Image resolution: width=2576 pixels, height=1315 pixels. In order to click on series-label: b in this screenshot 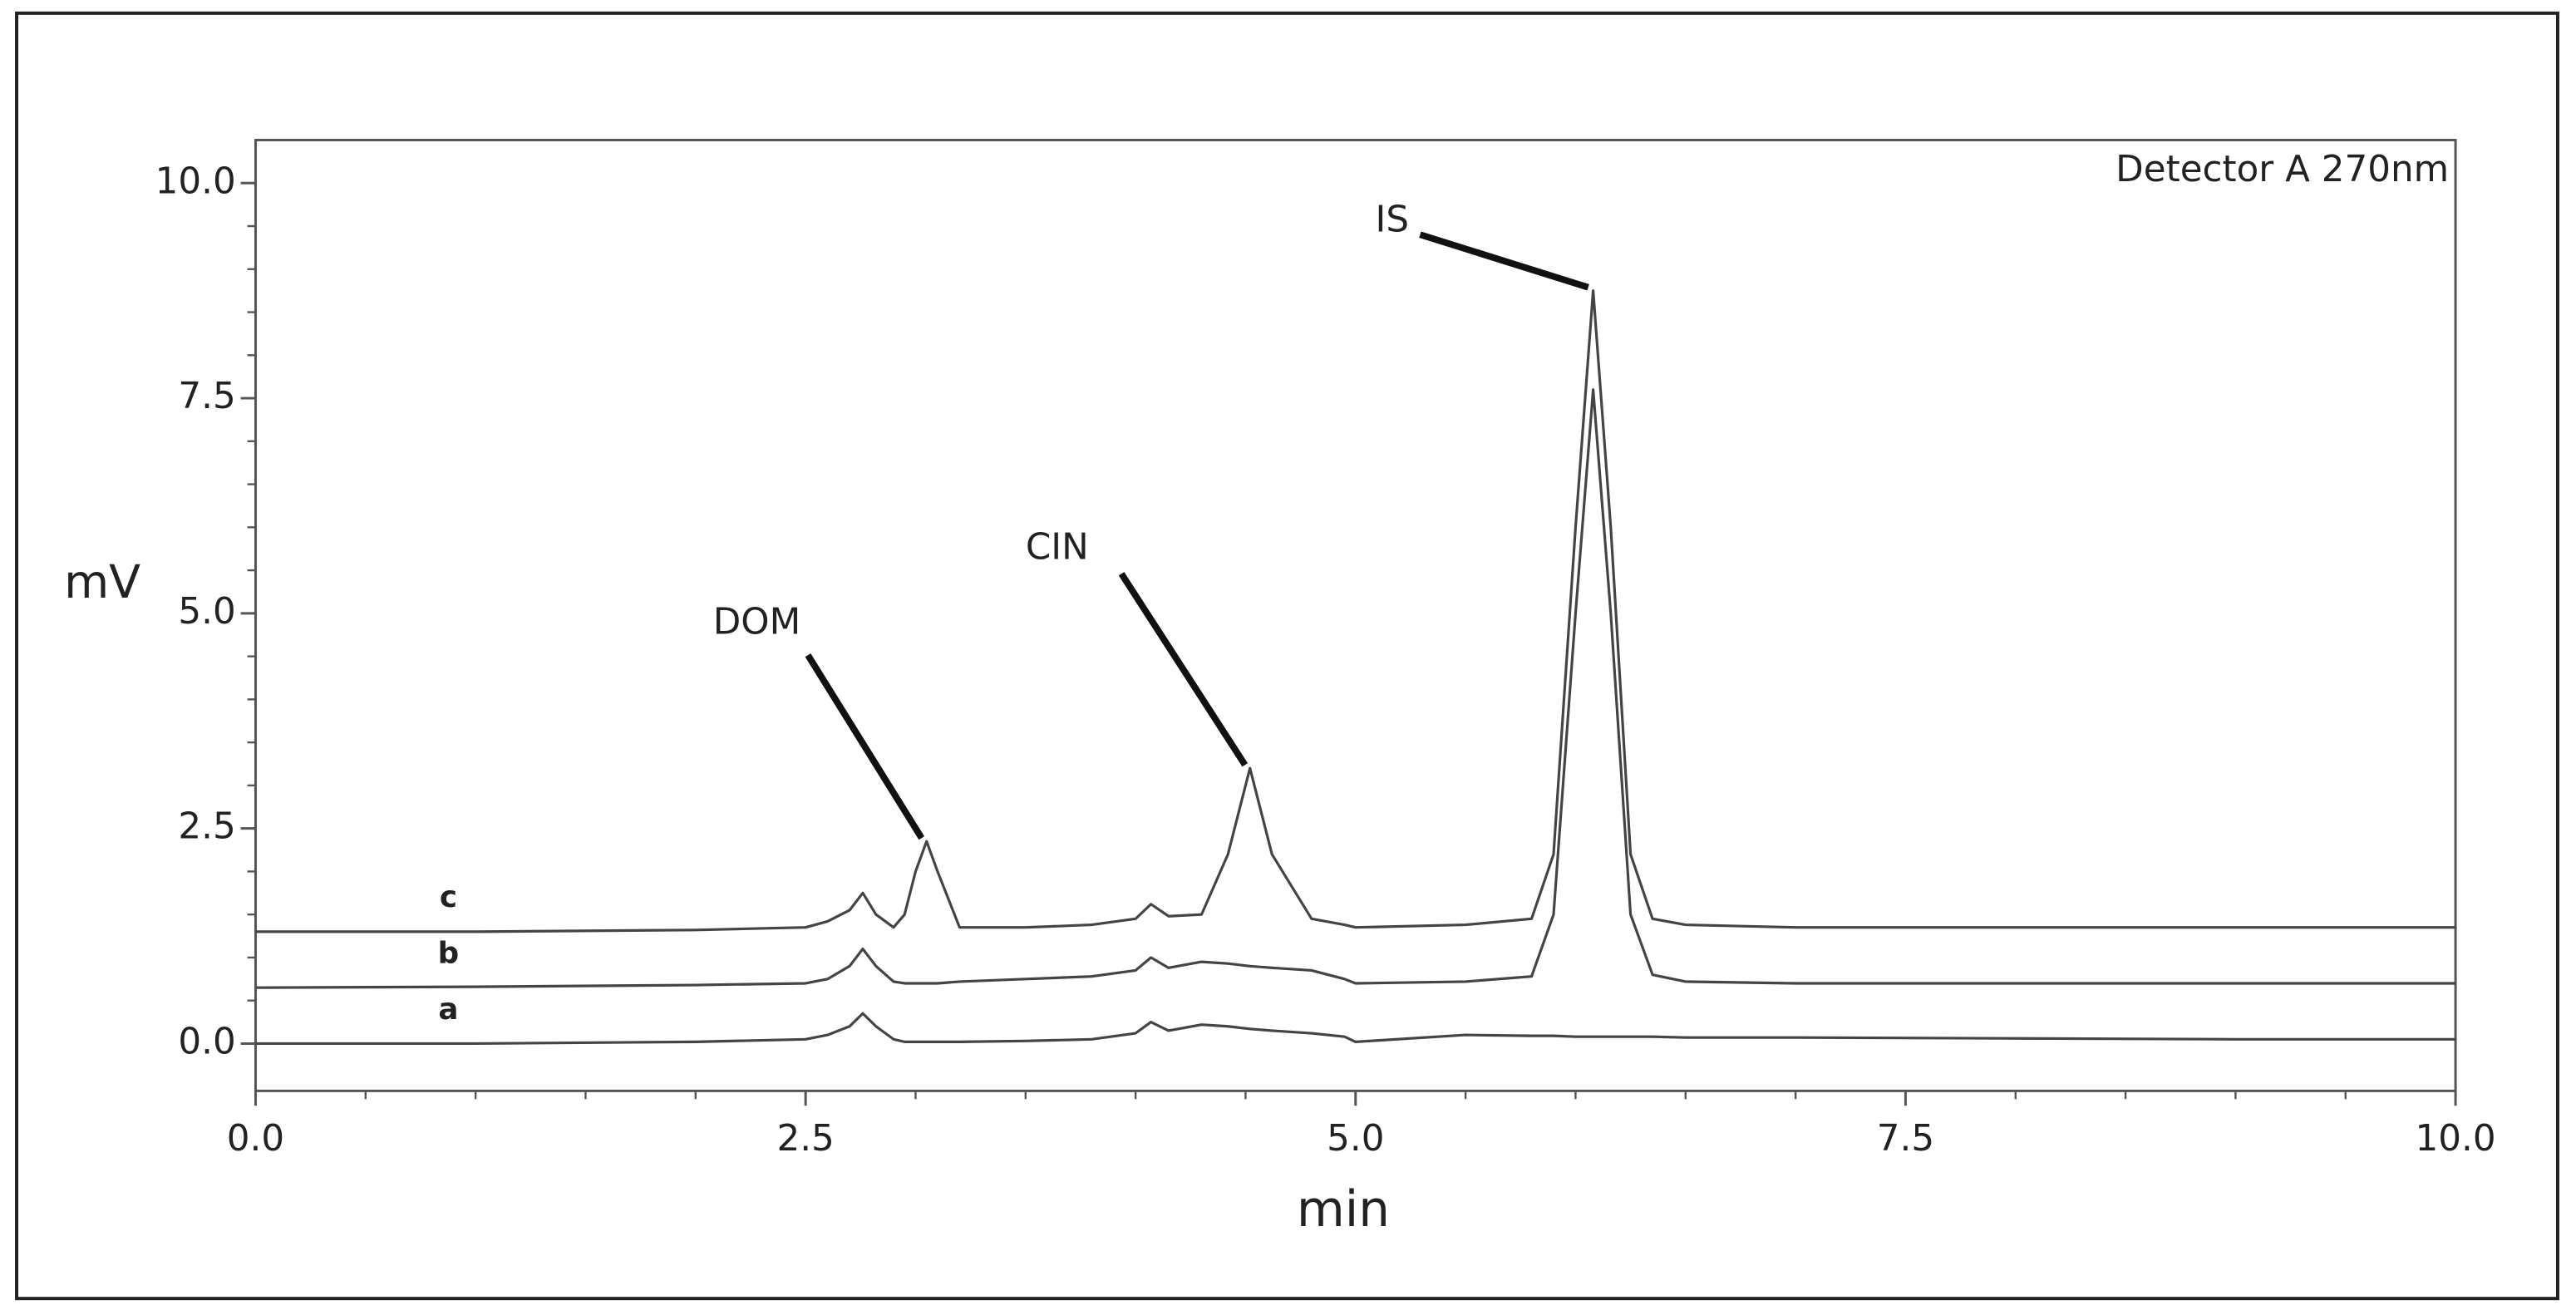, I will do `click(449, 954)`.